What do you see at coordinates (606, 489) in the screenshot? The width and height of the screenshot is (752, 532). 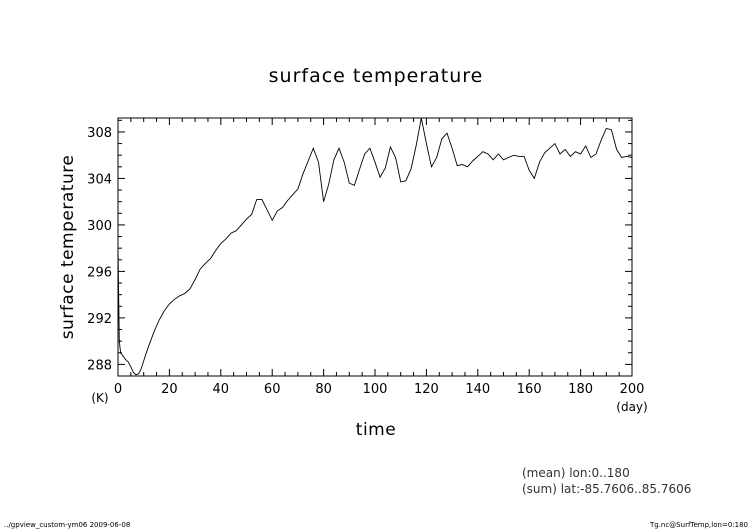 I see `annotation-sum: (sum) lat:-85.7606..85.7606` at bounding box center [606, 489].